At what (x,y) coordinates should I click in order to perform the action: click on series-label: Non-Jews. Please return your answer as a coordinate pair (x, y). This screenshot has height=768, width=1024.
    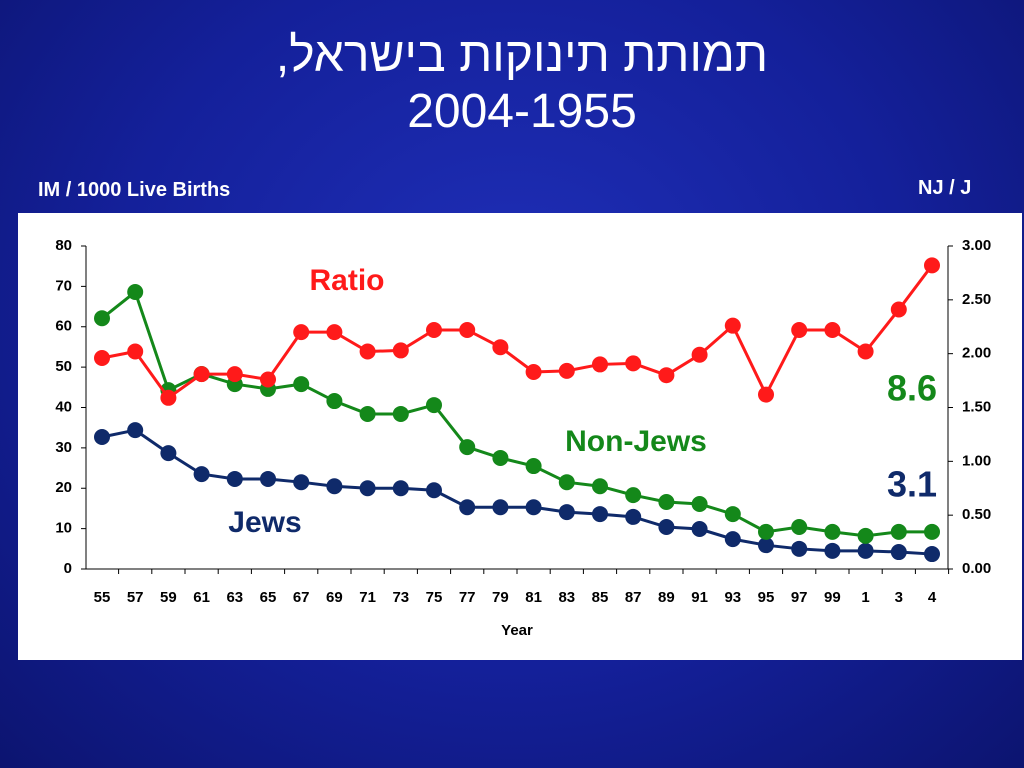
    Looking at the image, I should click on (636, 441).